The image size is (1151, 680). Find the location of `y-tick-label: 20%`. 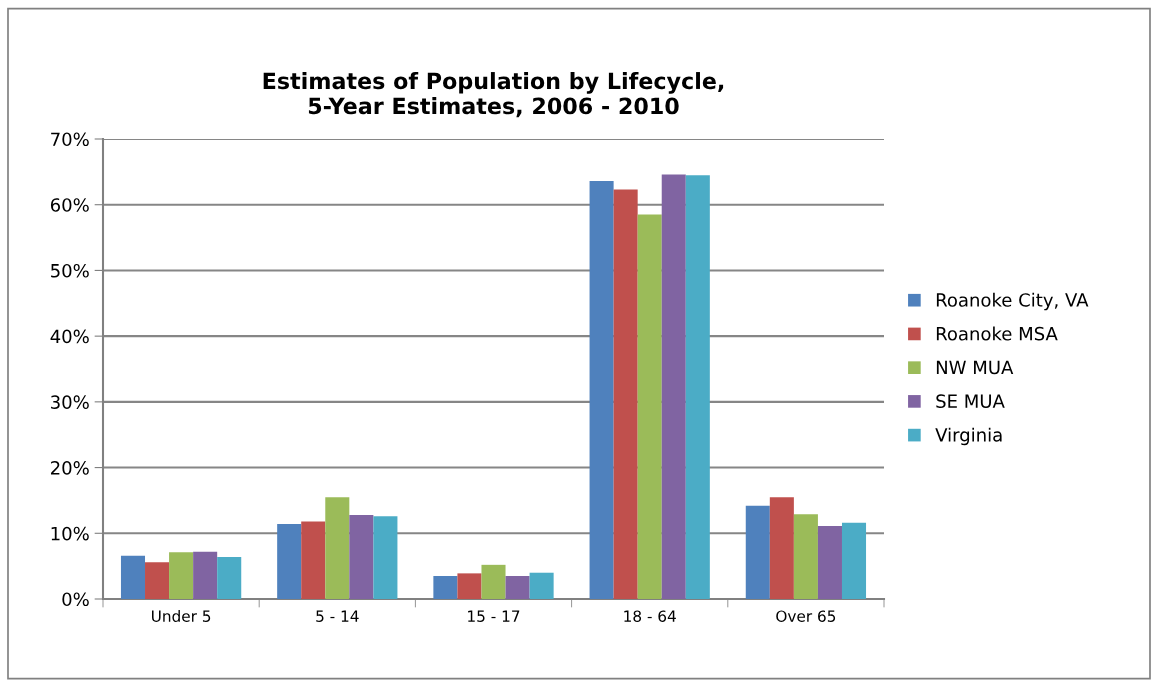

y-tick-label: 20% is located at coordinates (70, 468).